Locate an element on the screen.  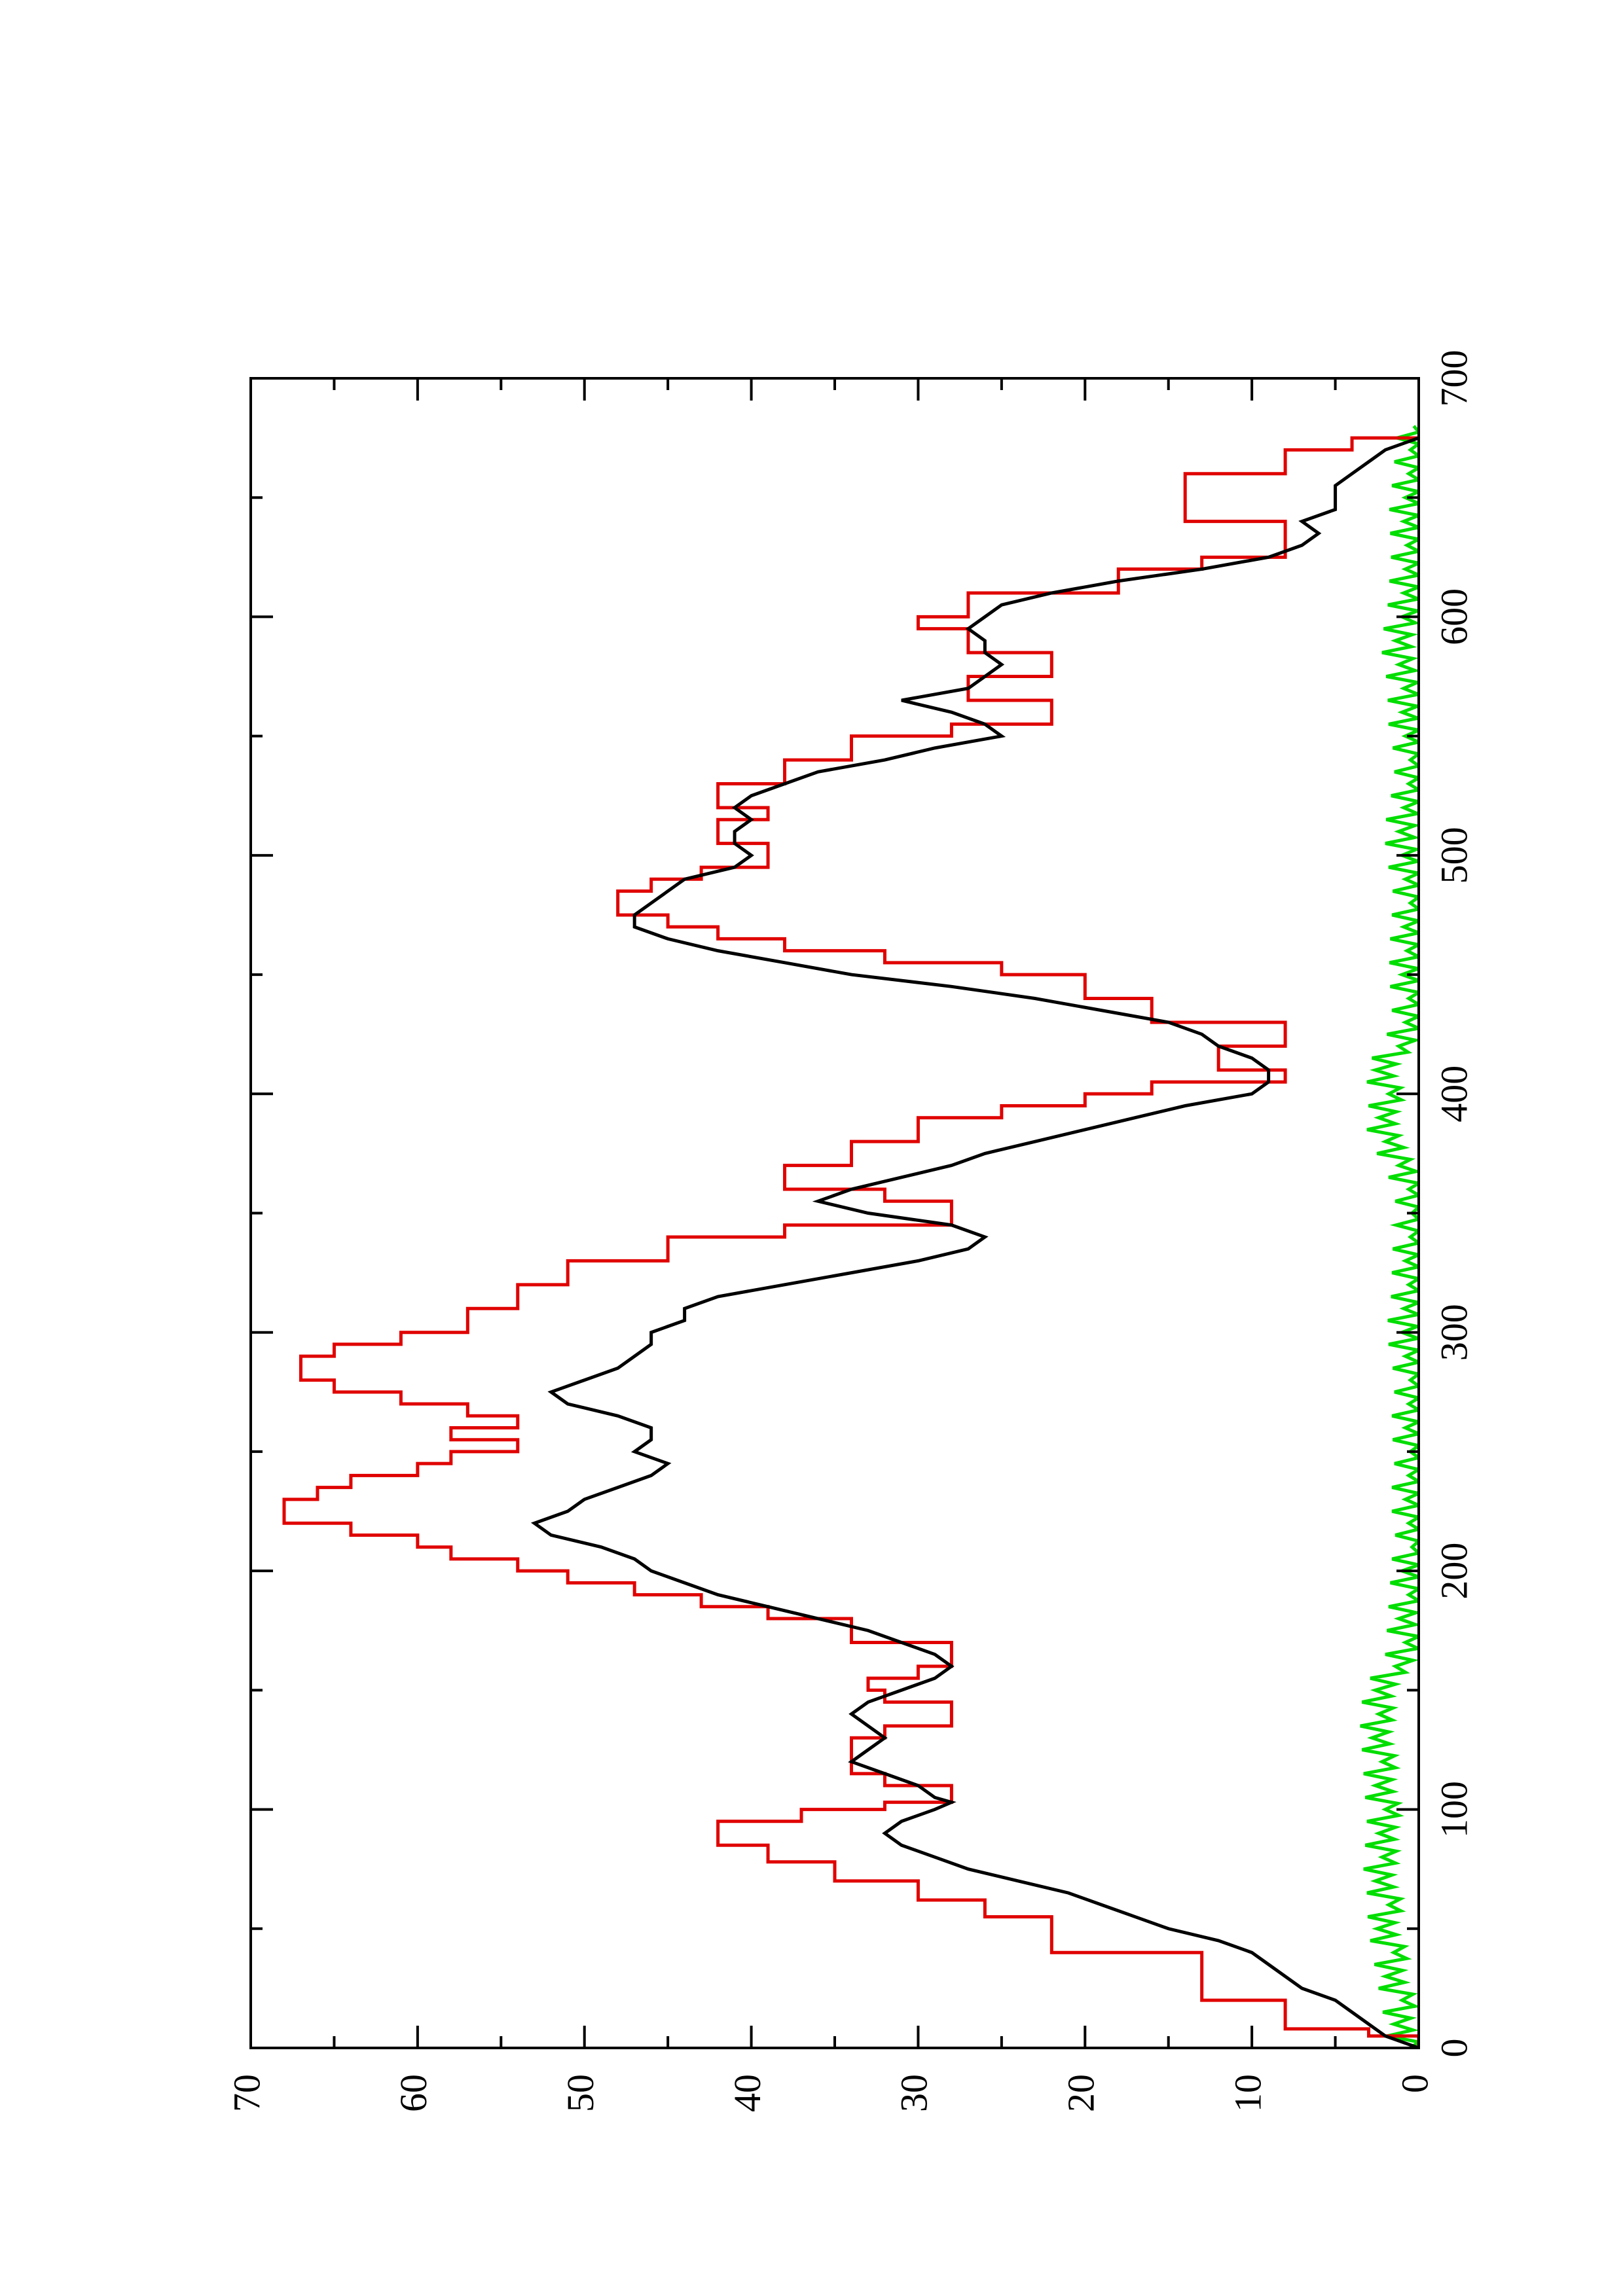
y-tick-label: 0 is located at coordinates (1414, 2083).